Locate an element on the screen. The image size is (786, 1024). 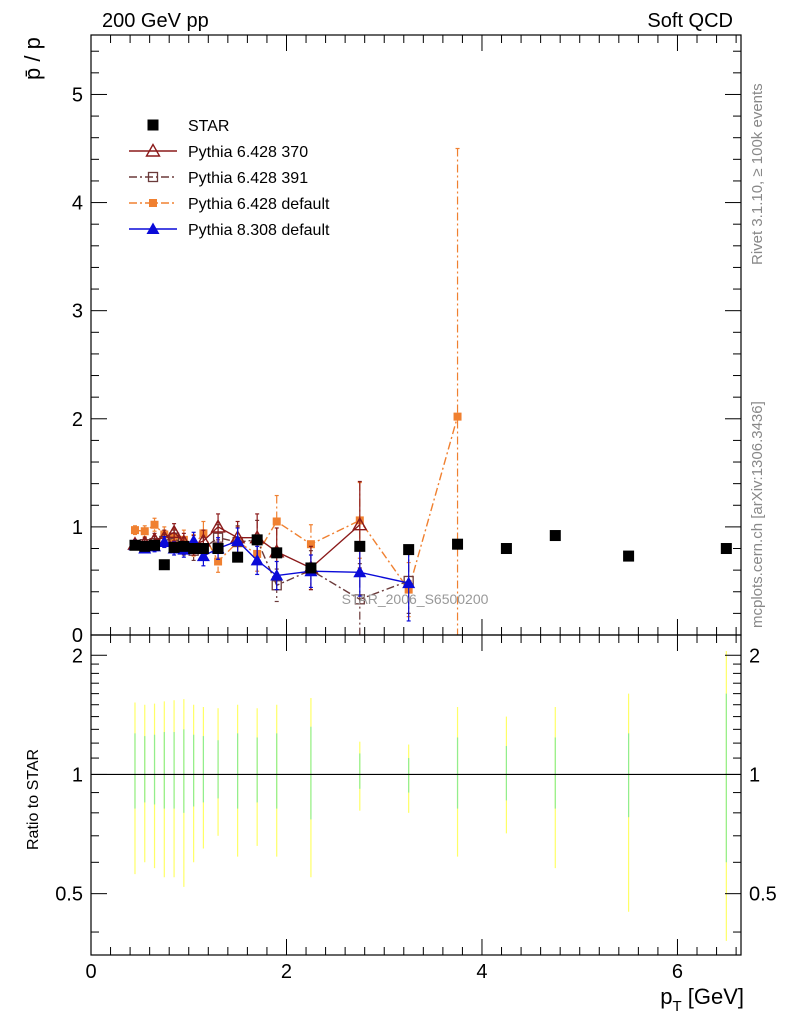
y-axis-label: p̄ / p is located at coordinates (32, 58).